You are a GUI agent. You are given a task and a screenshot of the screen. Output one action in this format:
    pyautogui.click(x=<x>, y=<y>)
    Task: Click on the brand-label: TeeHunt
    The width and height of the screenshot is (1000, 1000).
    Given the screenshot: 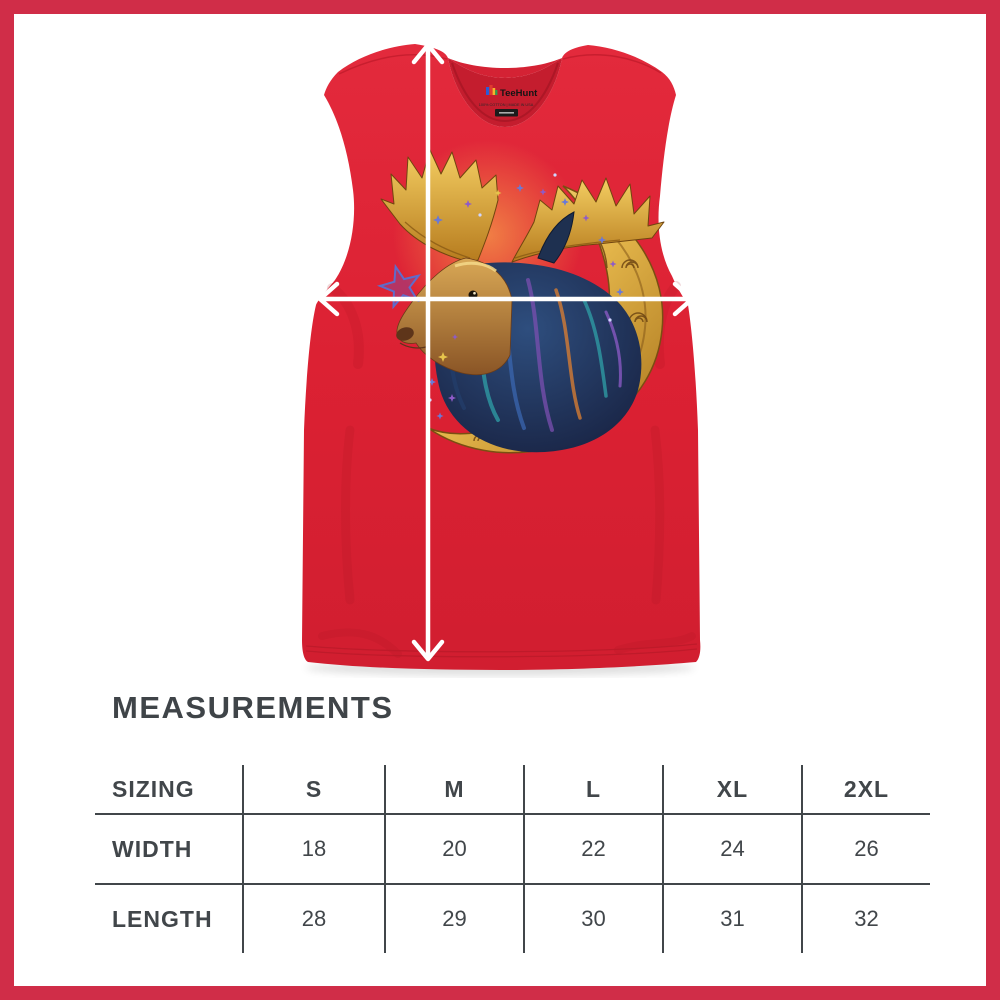 What is the action you would take?
    pyautogui.click(x=519, y=93)
    